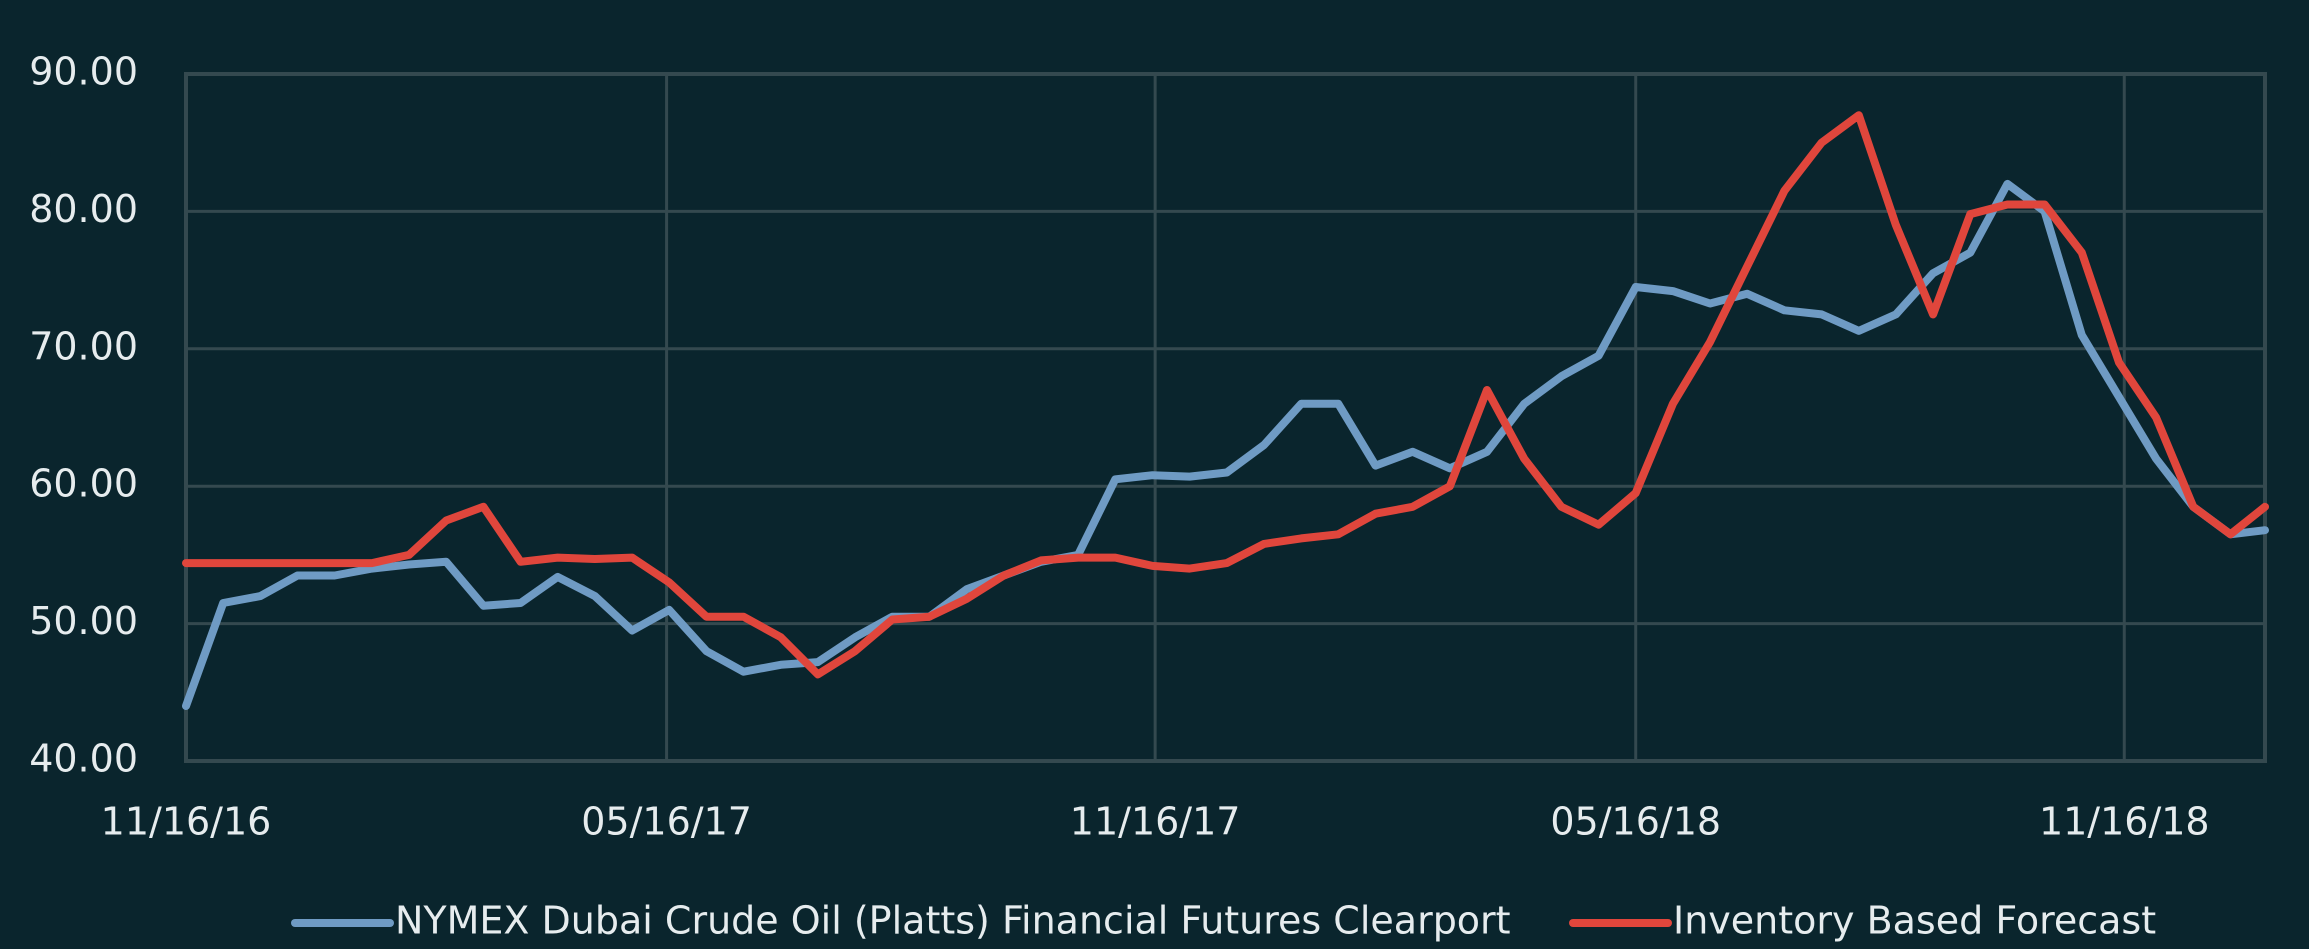 The image size is (2309, 949). Describe the element at coordinates (83, 346) in the screenshot. I see `y-tick-label: 70.00` at that location.